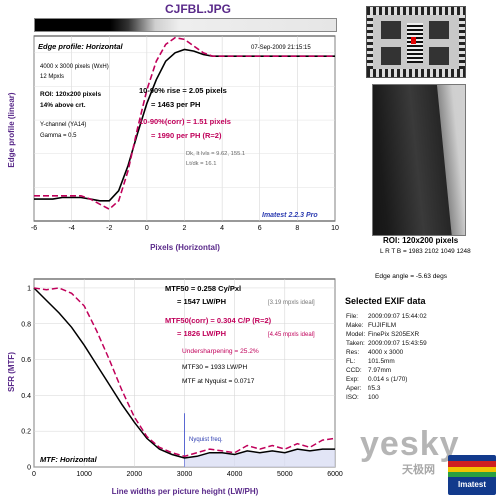  Describe the element at coordinates (203, 288) in the screenshot. I see `mtf50-text: MTF50 = 0.258 Cy/Pxl` at that location.